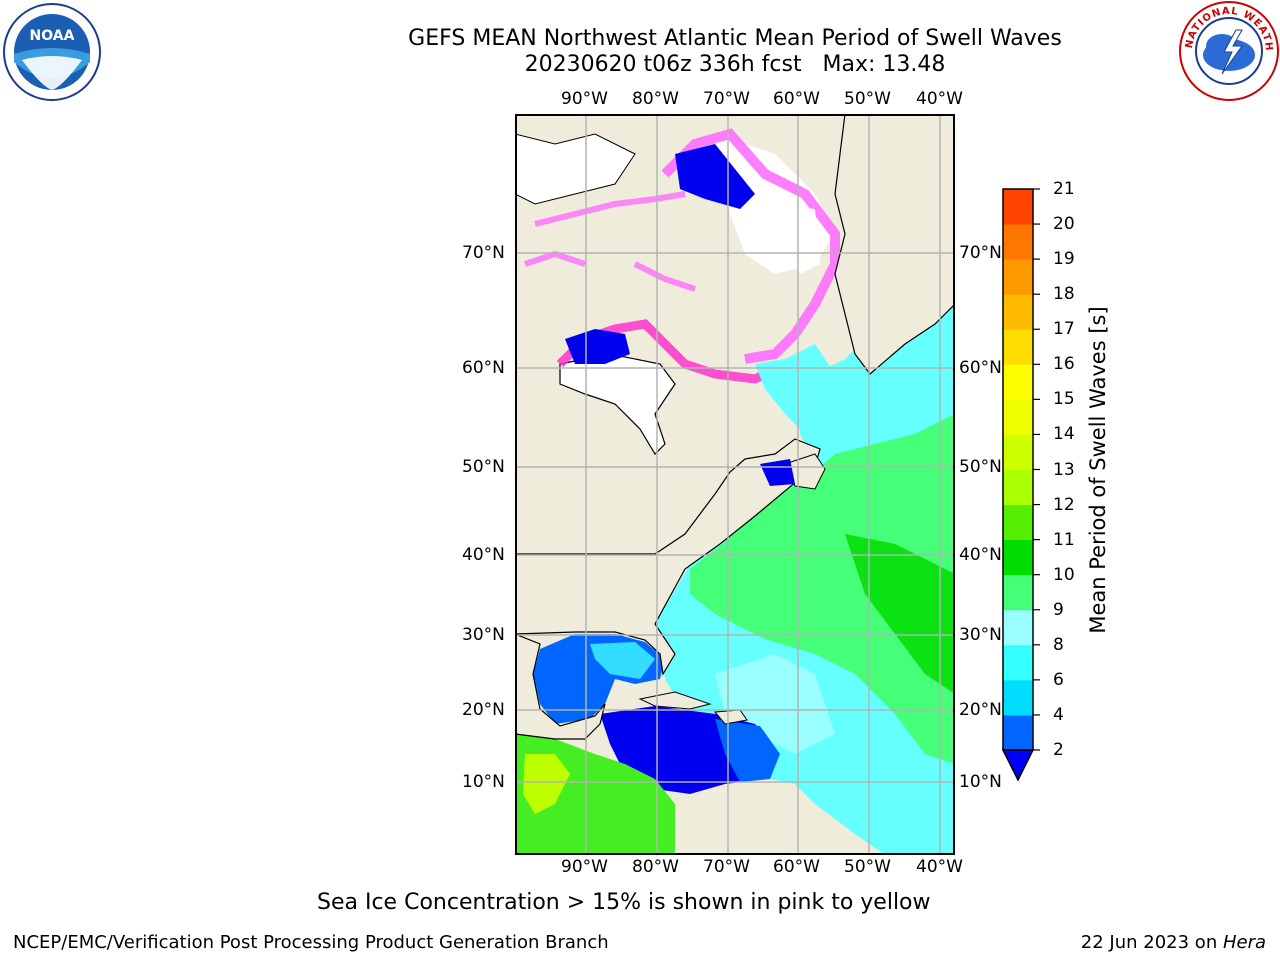 The height and width of the screenshot is (960, 1280). Describe the element at coordinates (750, 246) in the screenshot. I see `sea-ice-baffin` at that location.